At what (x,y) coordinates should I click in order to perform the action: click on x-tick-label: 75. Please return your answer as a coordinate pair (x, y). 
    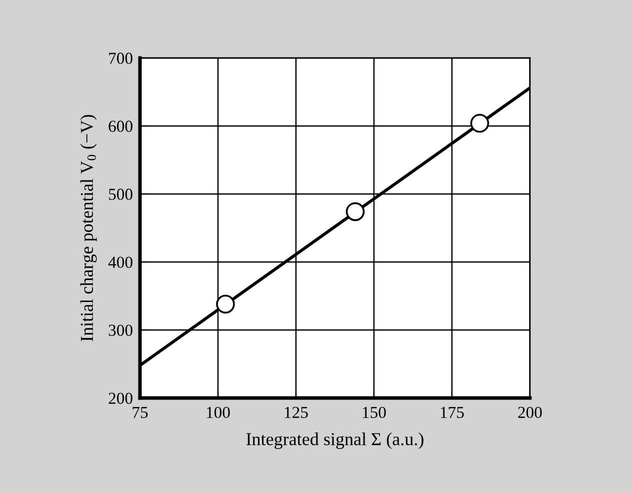
    Looking at the image, I should click on (140, 412).